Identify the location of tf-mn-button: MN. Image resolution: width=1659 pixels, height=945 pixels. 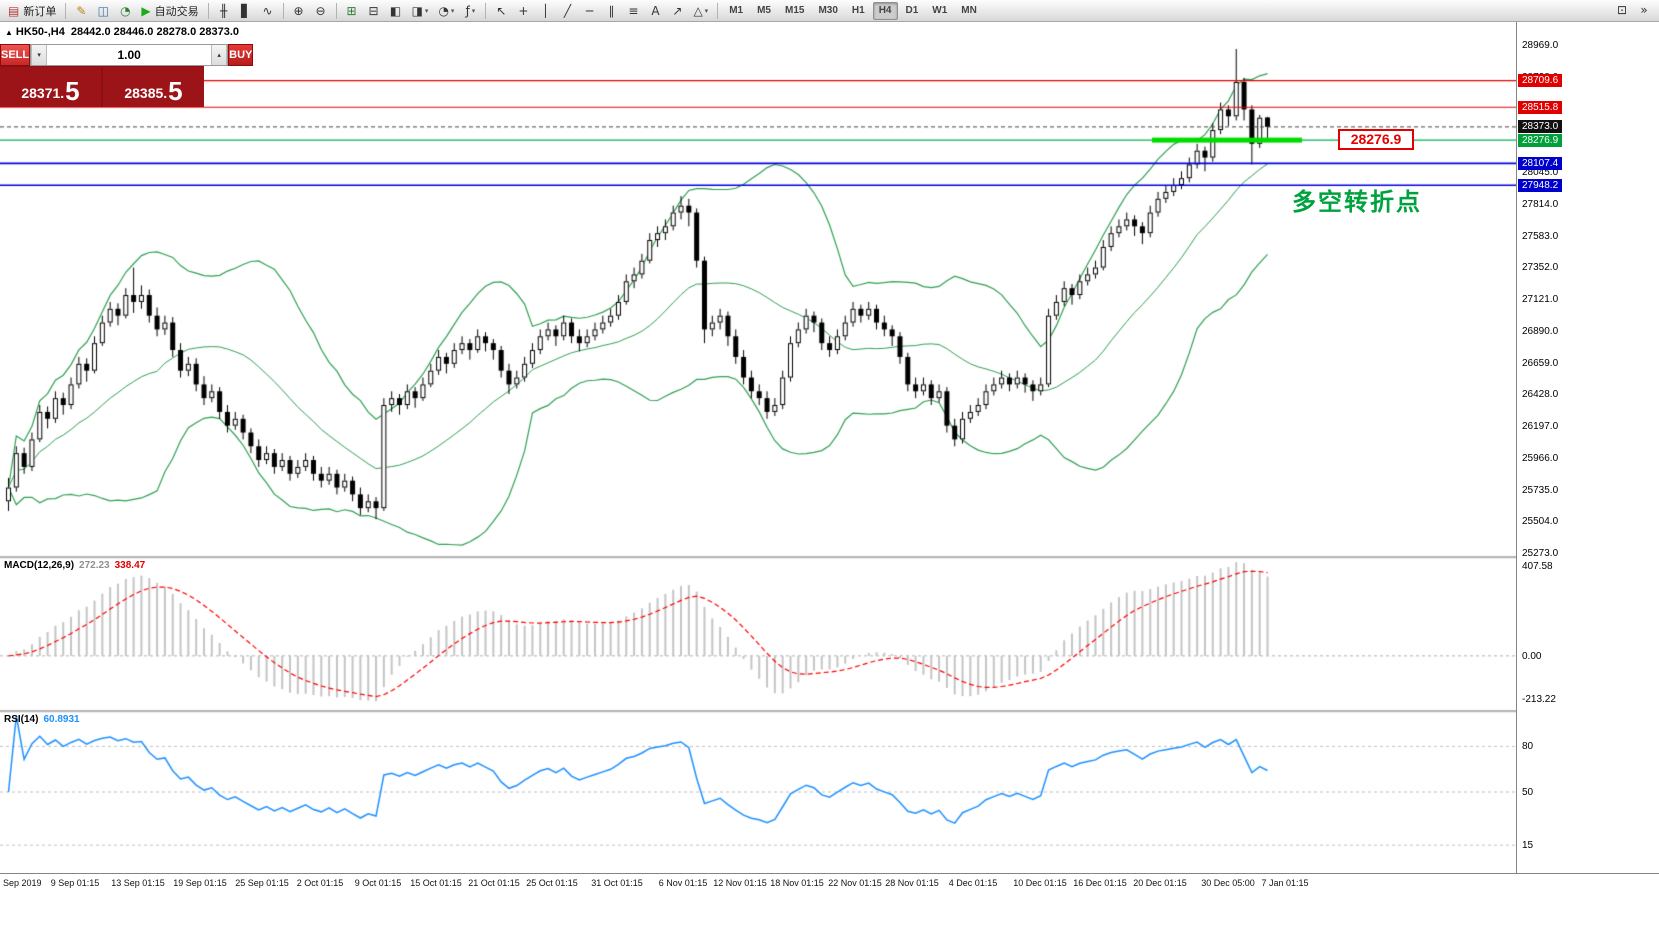
(969, 11).